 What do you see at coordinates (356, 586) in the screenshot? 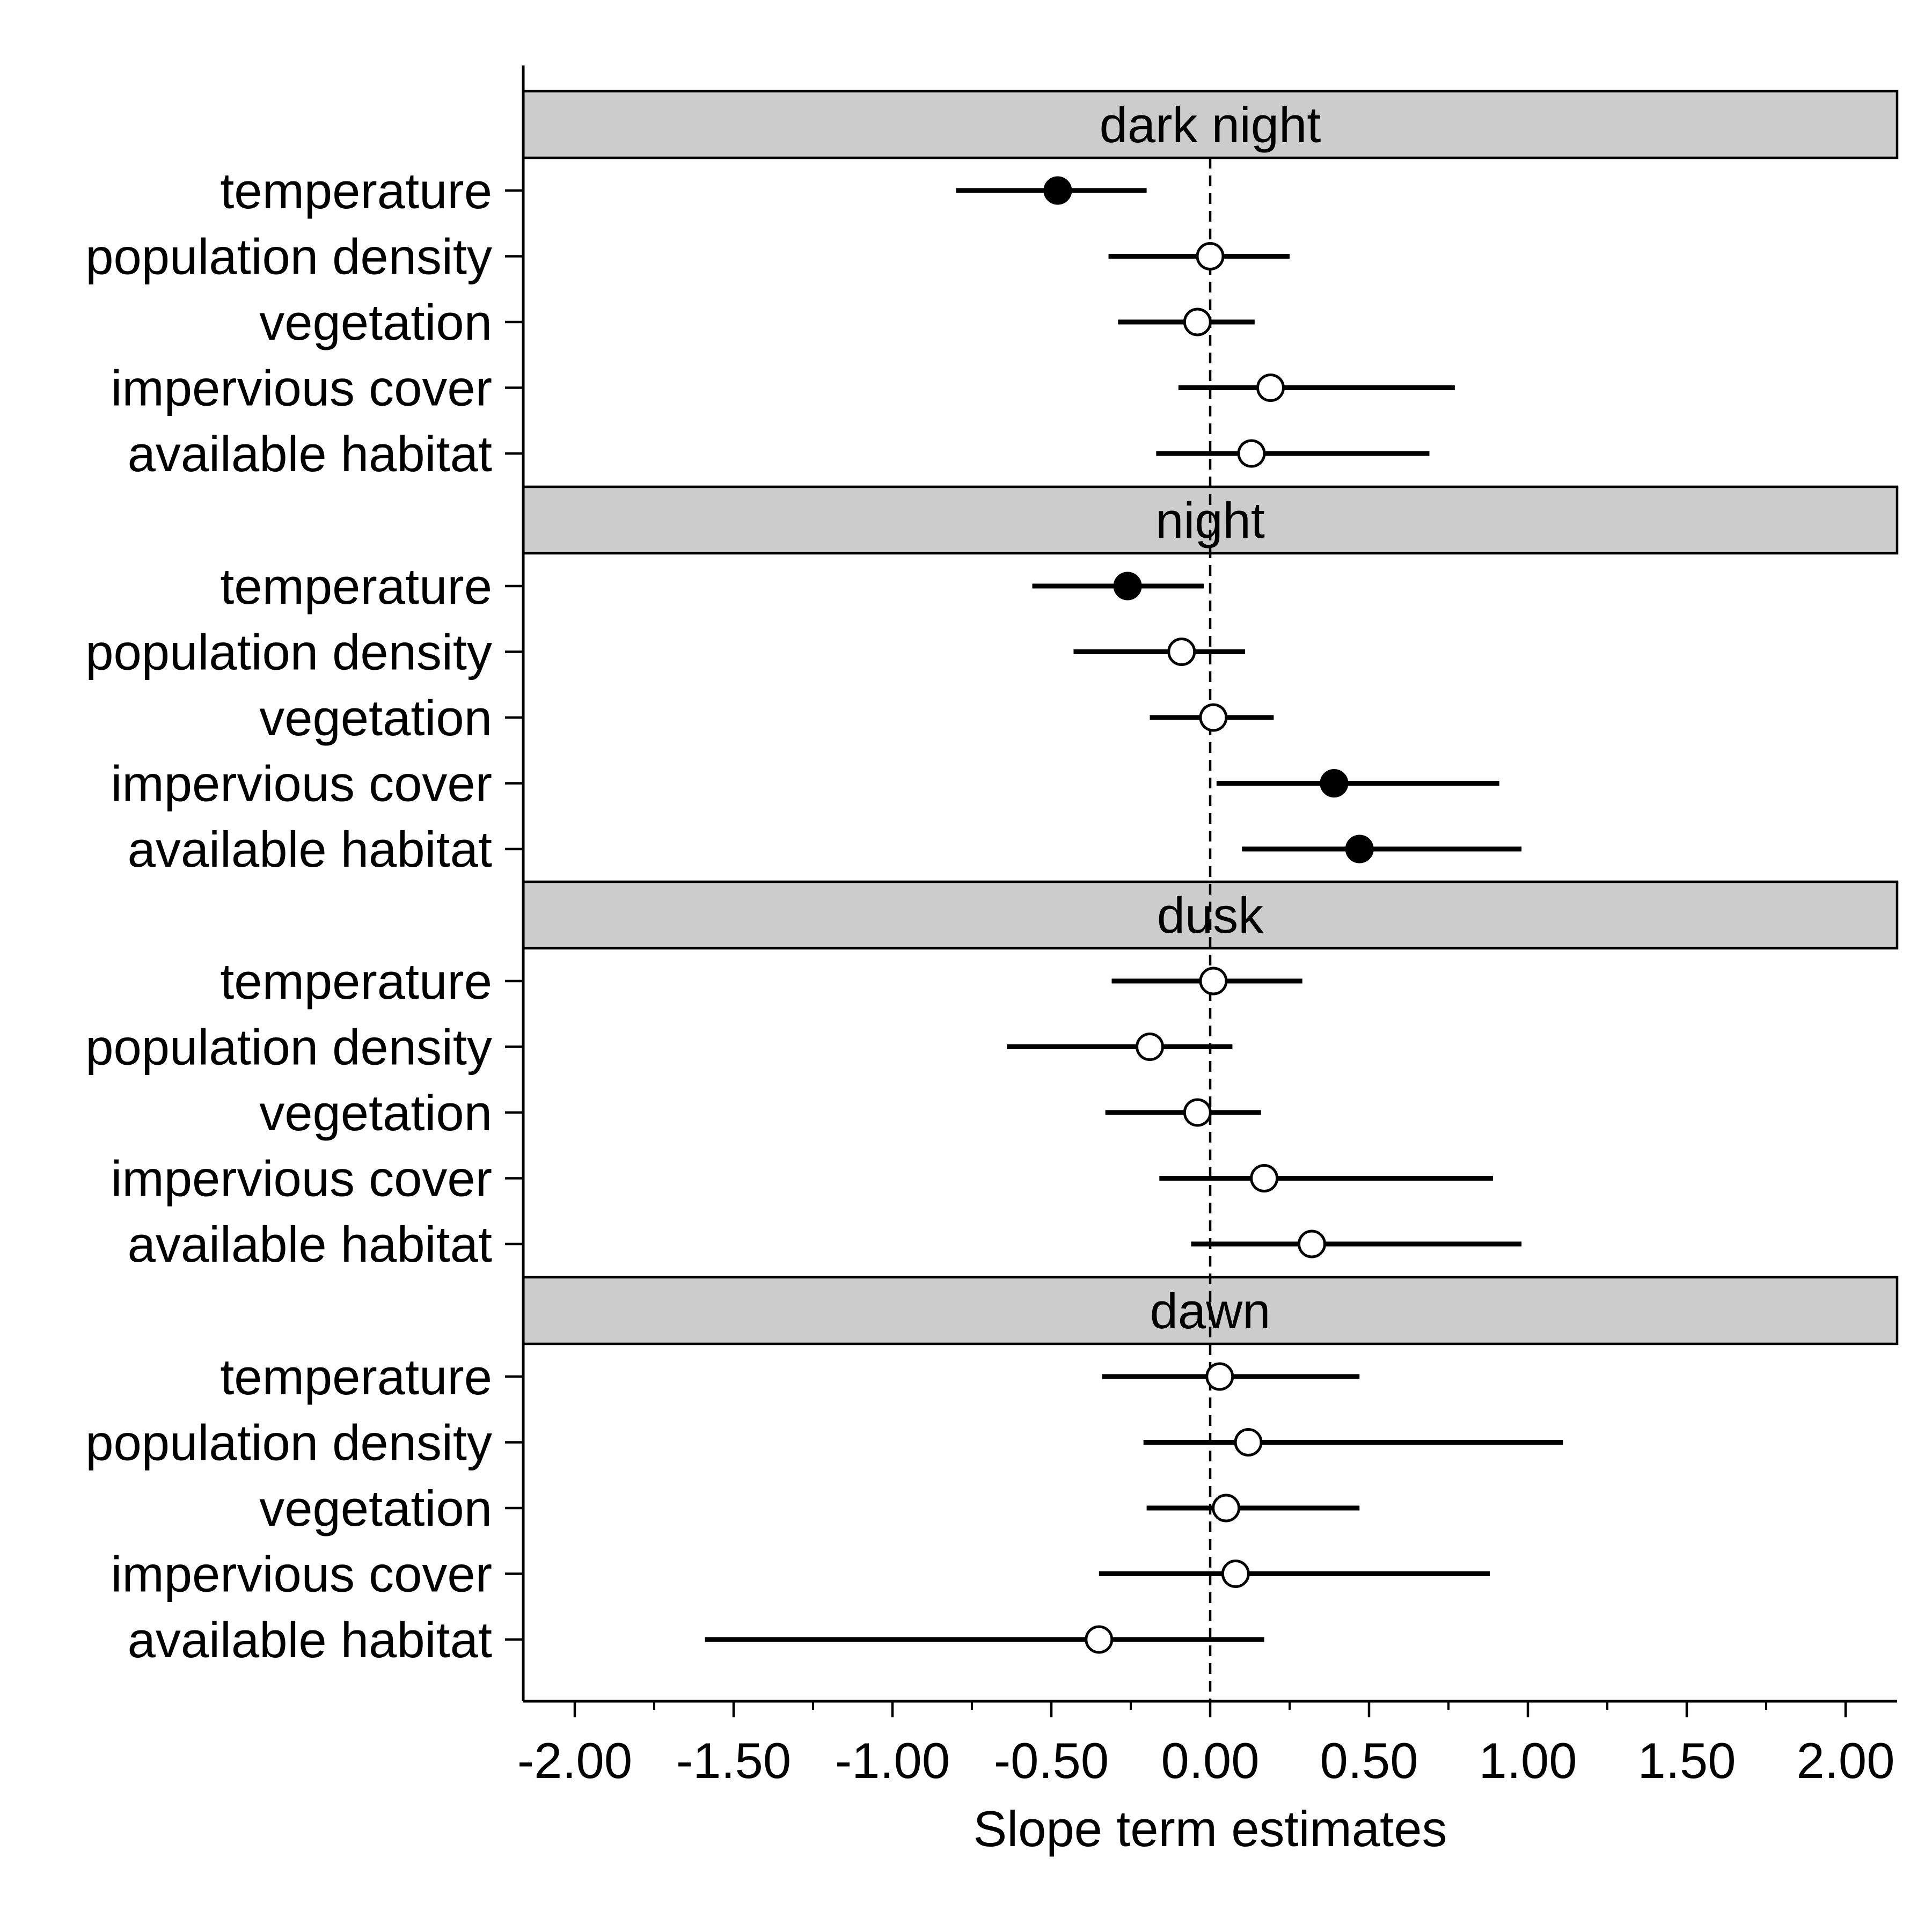
I see `y-label-night-temperature: temperature` at bounding box center [356, 586].